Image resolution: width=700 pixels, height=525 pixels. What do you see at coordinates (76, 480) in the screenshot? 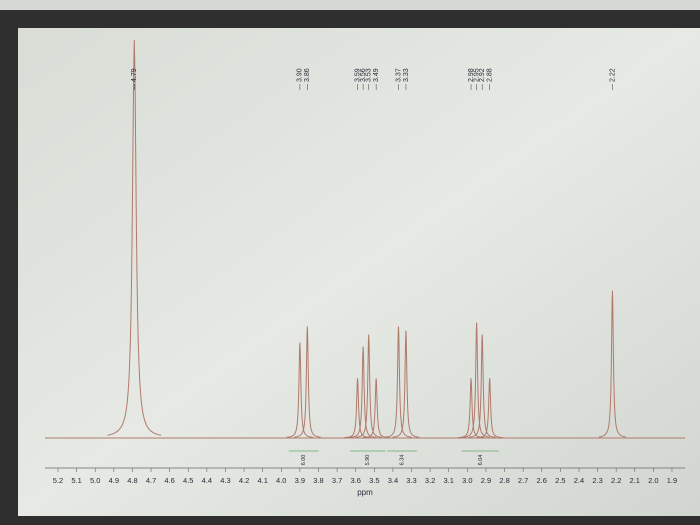
I see `x-tick-label: 5.1` at bounding box center [76, 480].